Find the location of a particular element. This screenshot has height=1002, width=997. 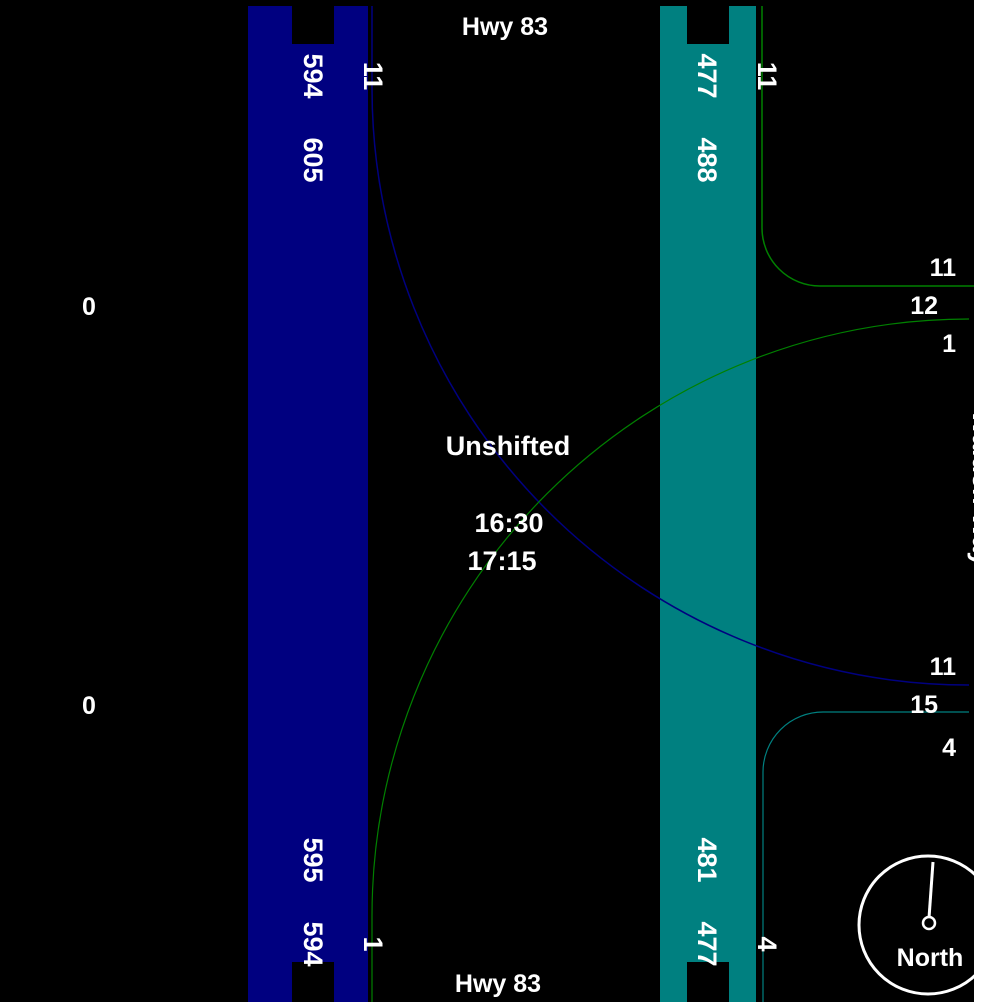

northbound-top-notch is located at coordinates (708, 25).